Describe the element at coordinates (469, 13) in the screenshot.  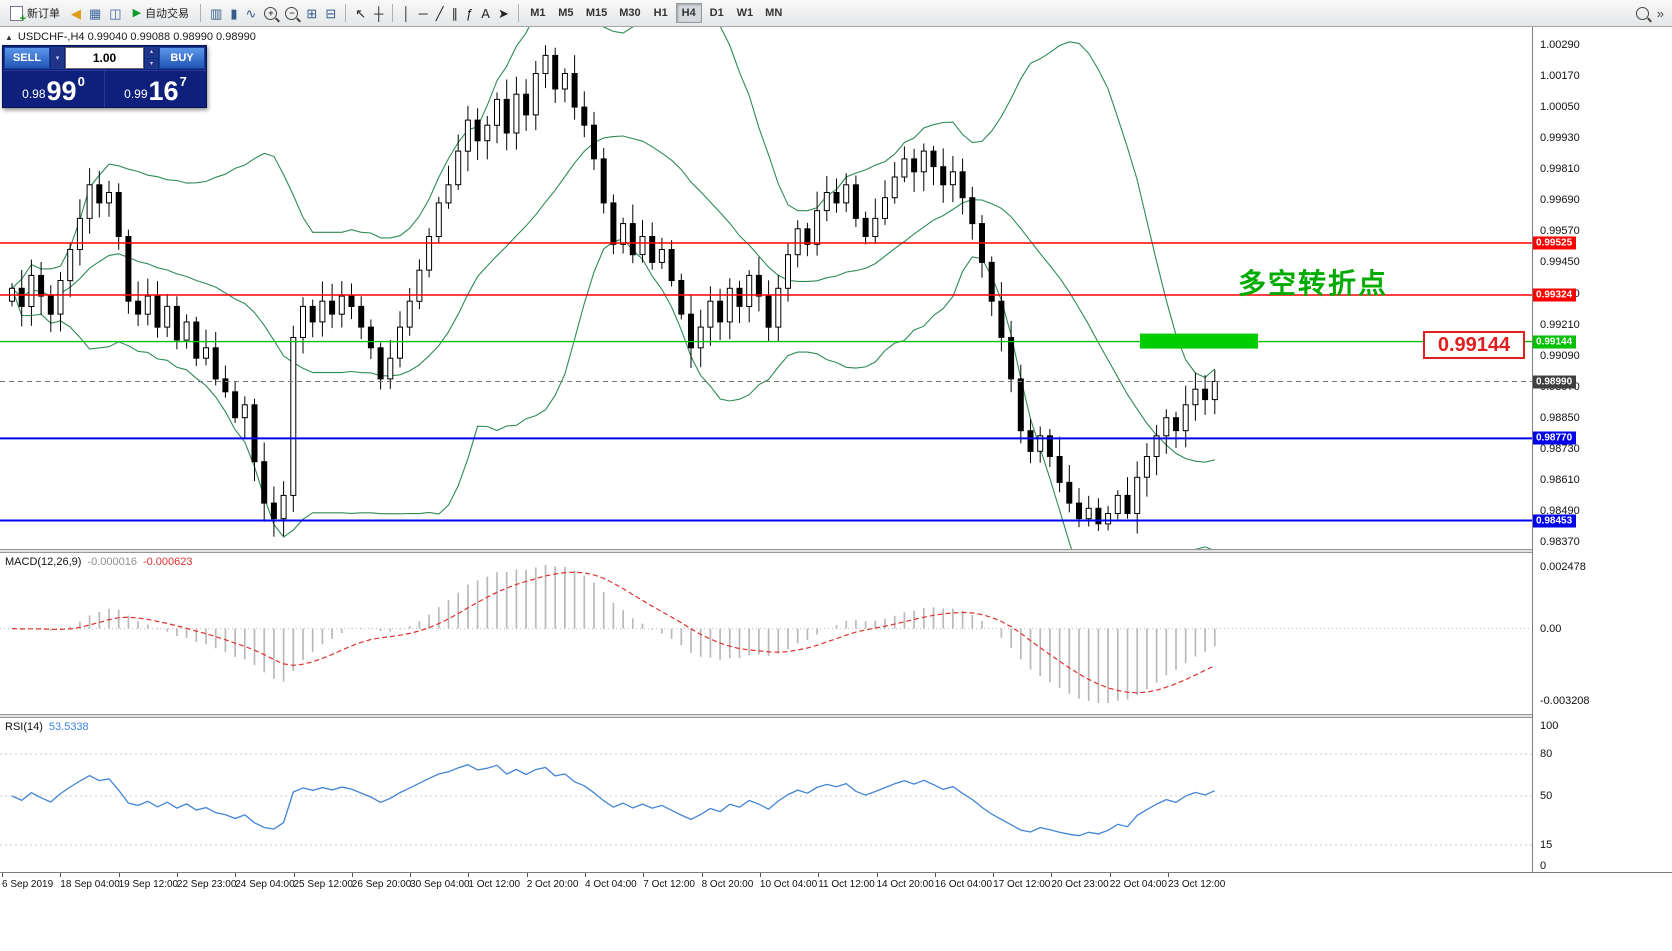
I see `fibonacci-button: ƒ` at that location.